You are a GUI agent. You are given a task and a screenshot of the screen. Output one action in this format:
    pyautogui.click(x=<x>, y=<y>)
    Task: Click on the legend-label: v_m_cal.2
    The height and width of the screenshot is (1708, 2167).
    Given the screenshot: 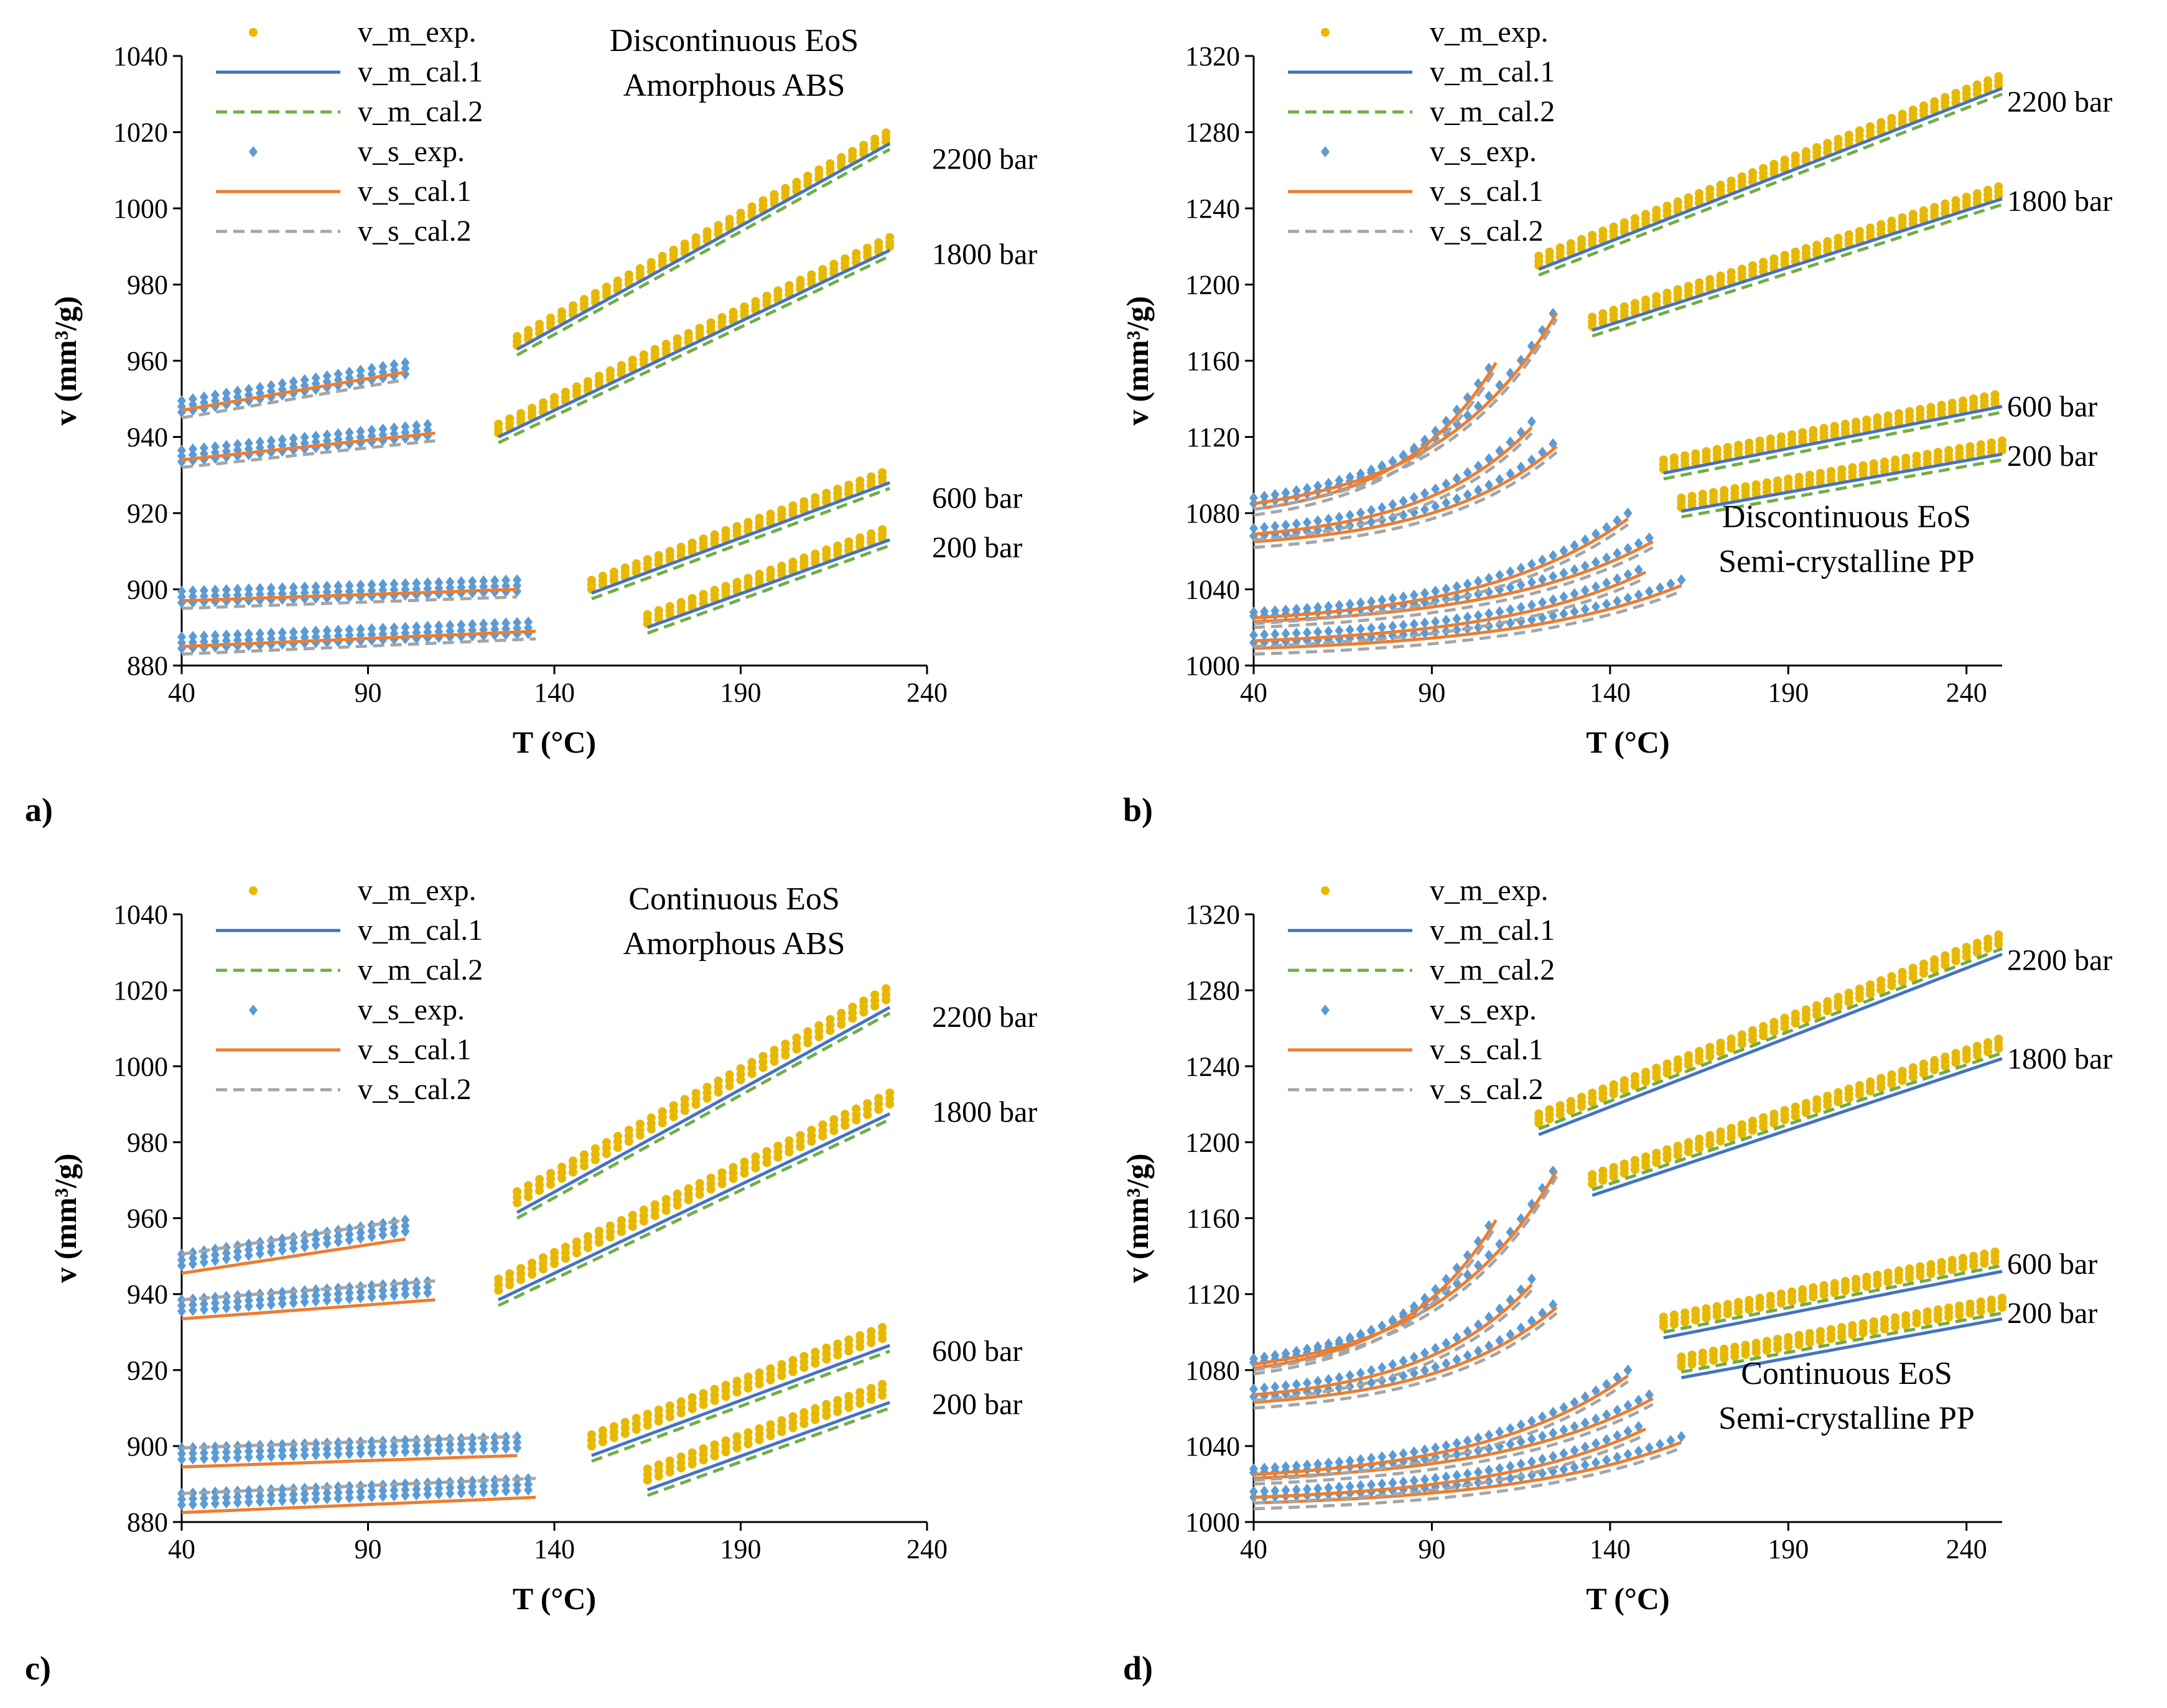 What is the action you would take?
    pyautogui.click(x=420, y=111)
    